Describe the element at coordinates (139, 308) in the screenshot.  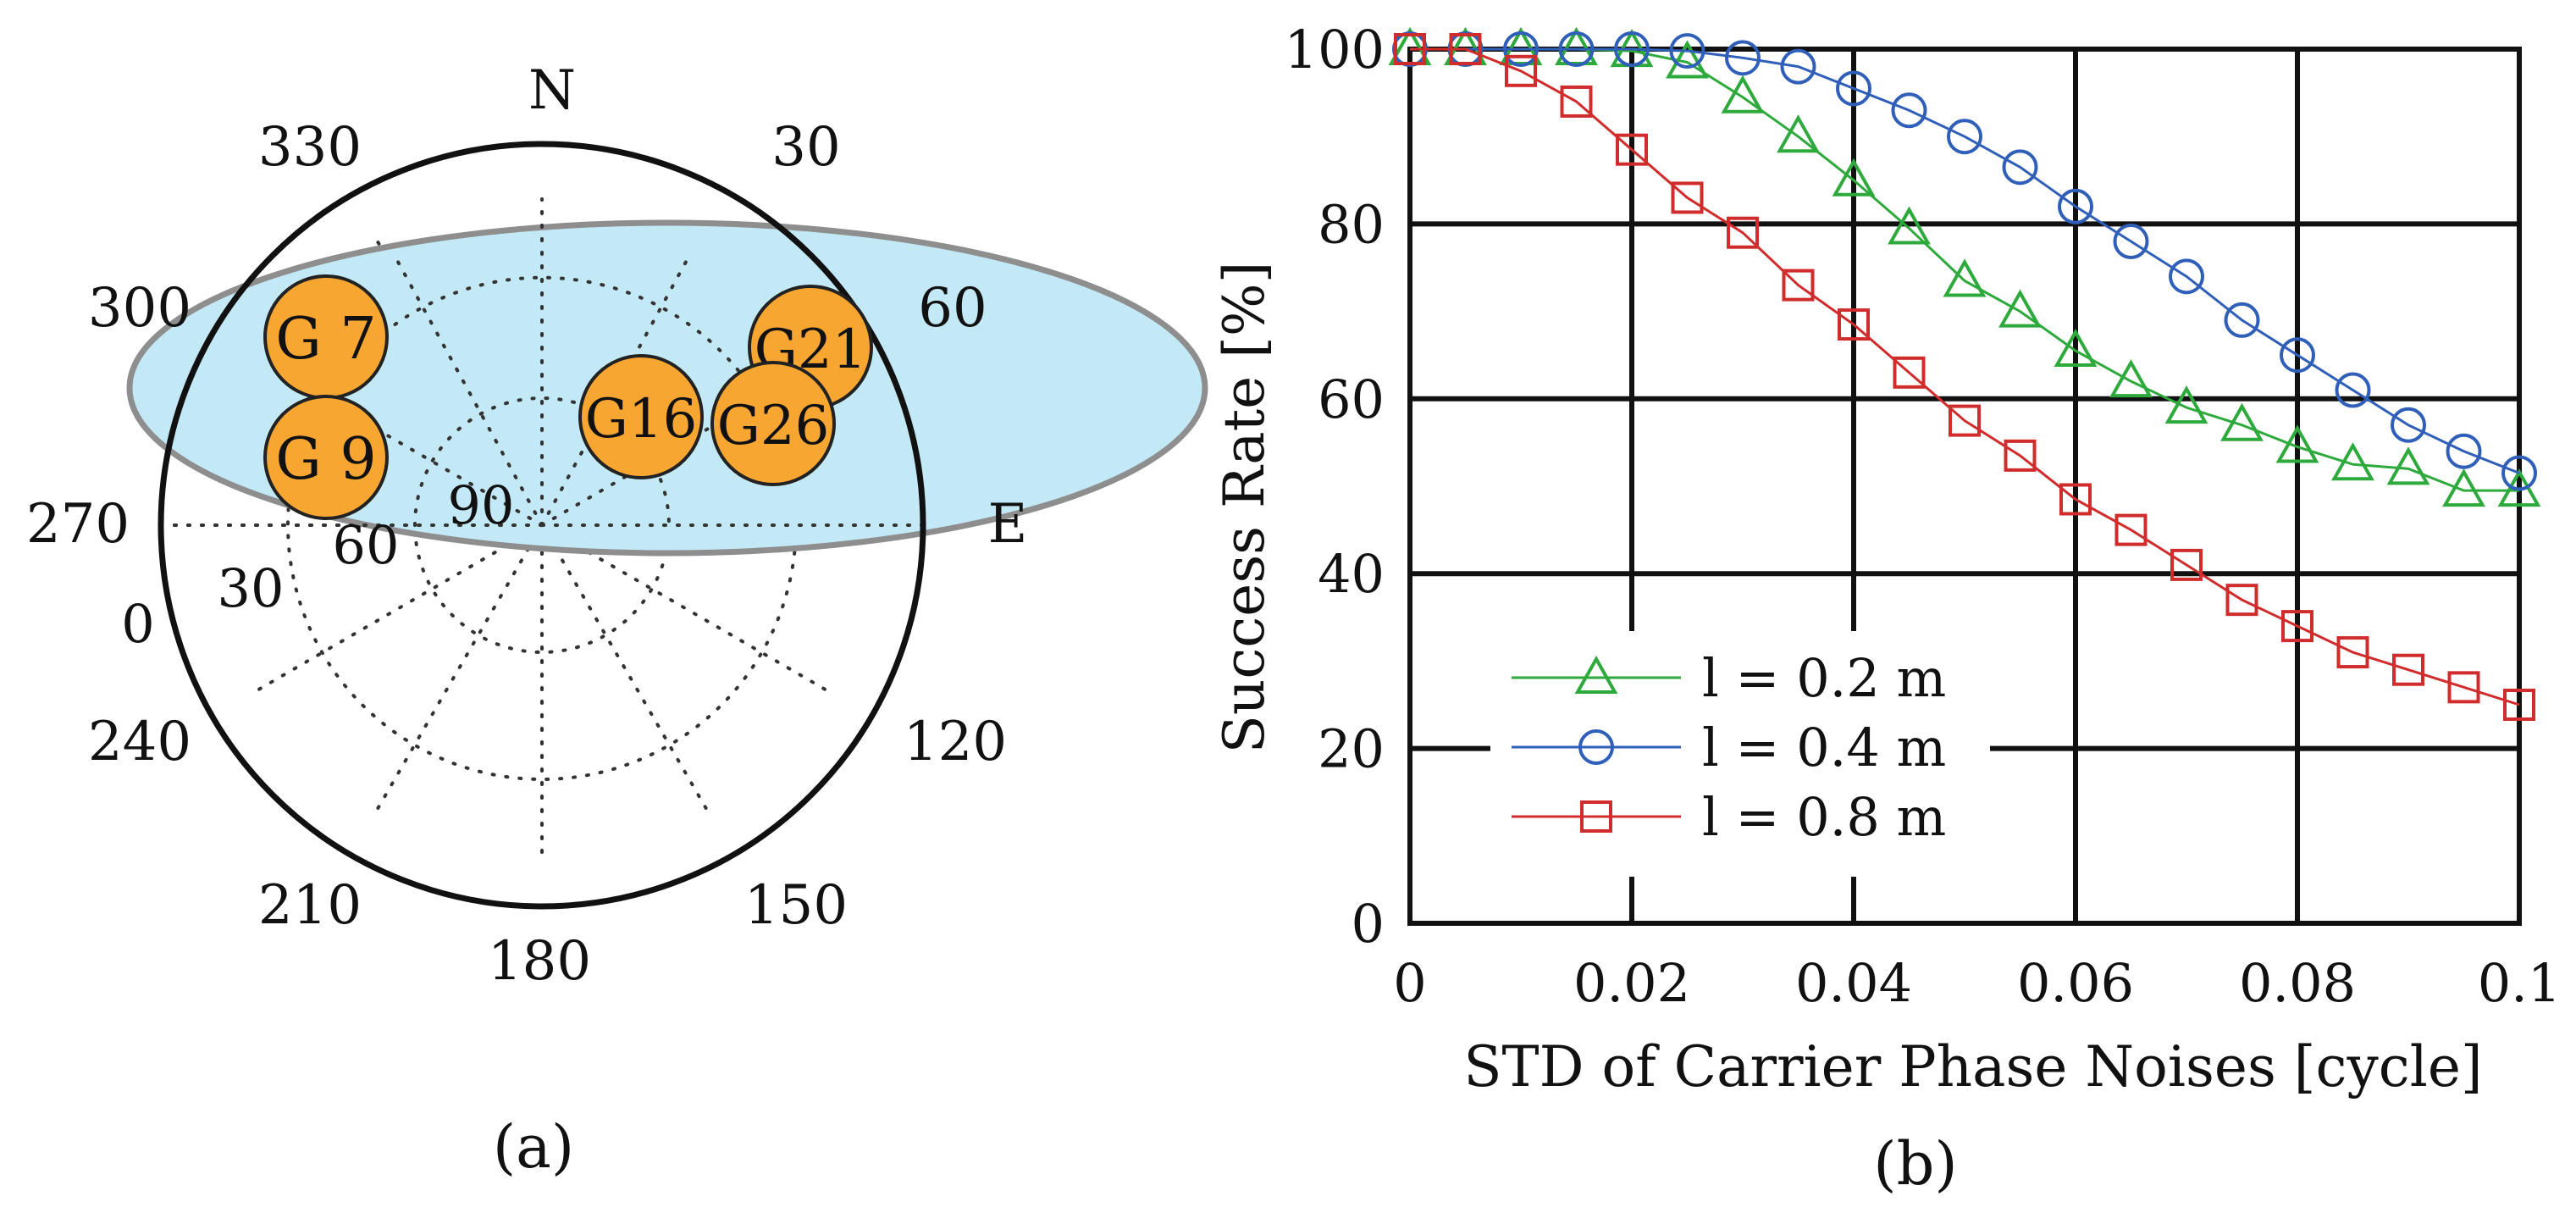
I see `azimuth-label-300: 300` at that location.